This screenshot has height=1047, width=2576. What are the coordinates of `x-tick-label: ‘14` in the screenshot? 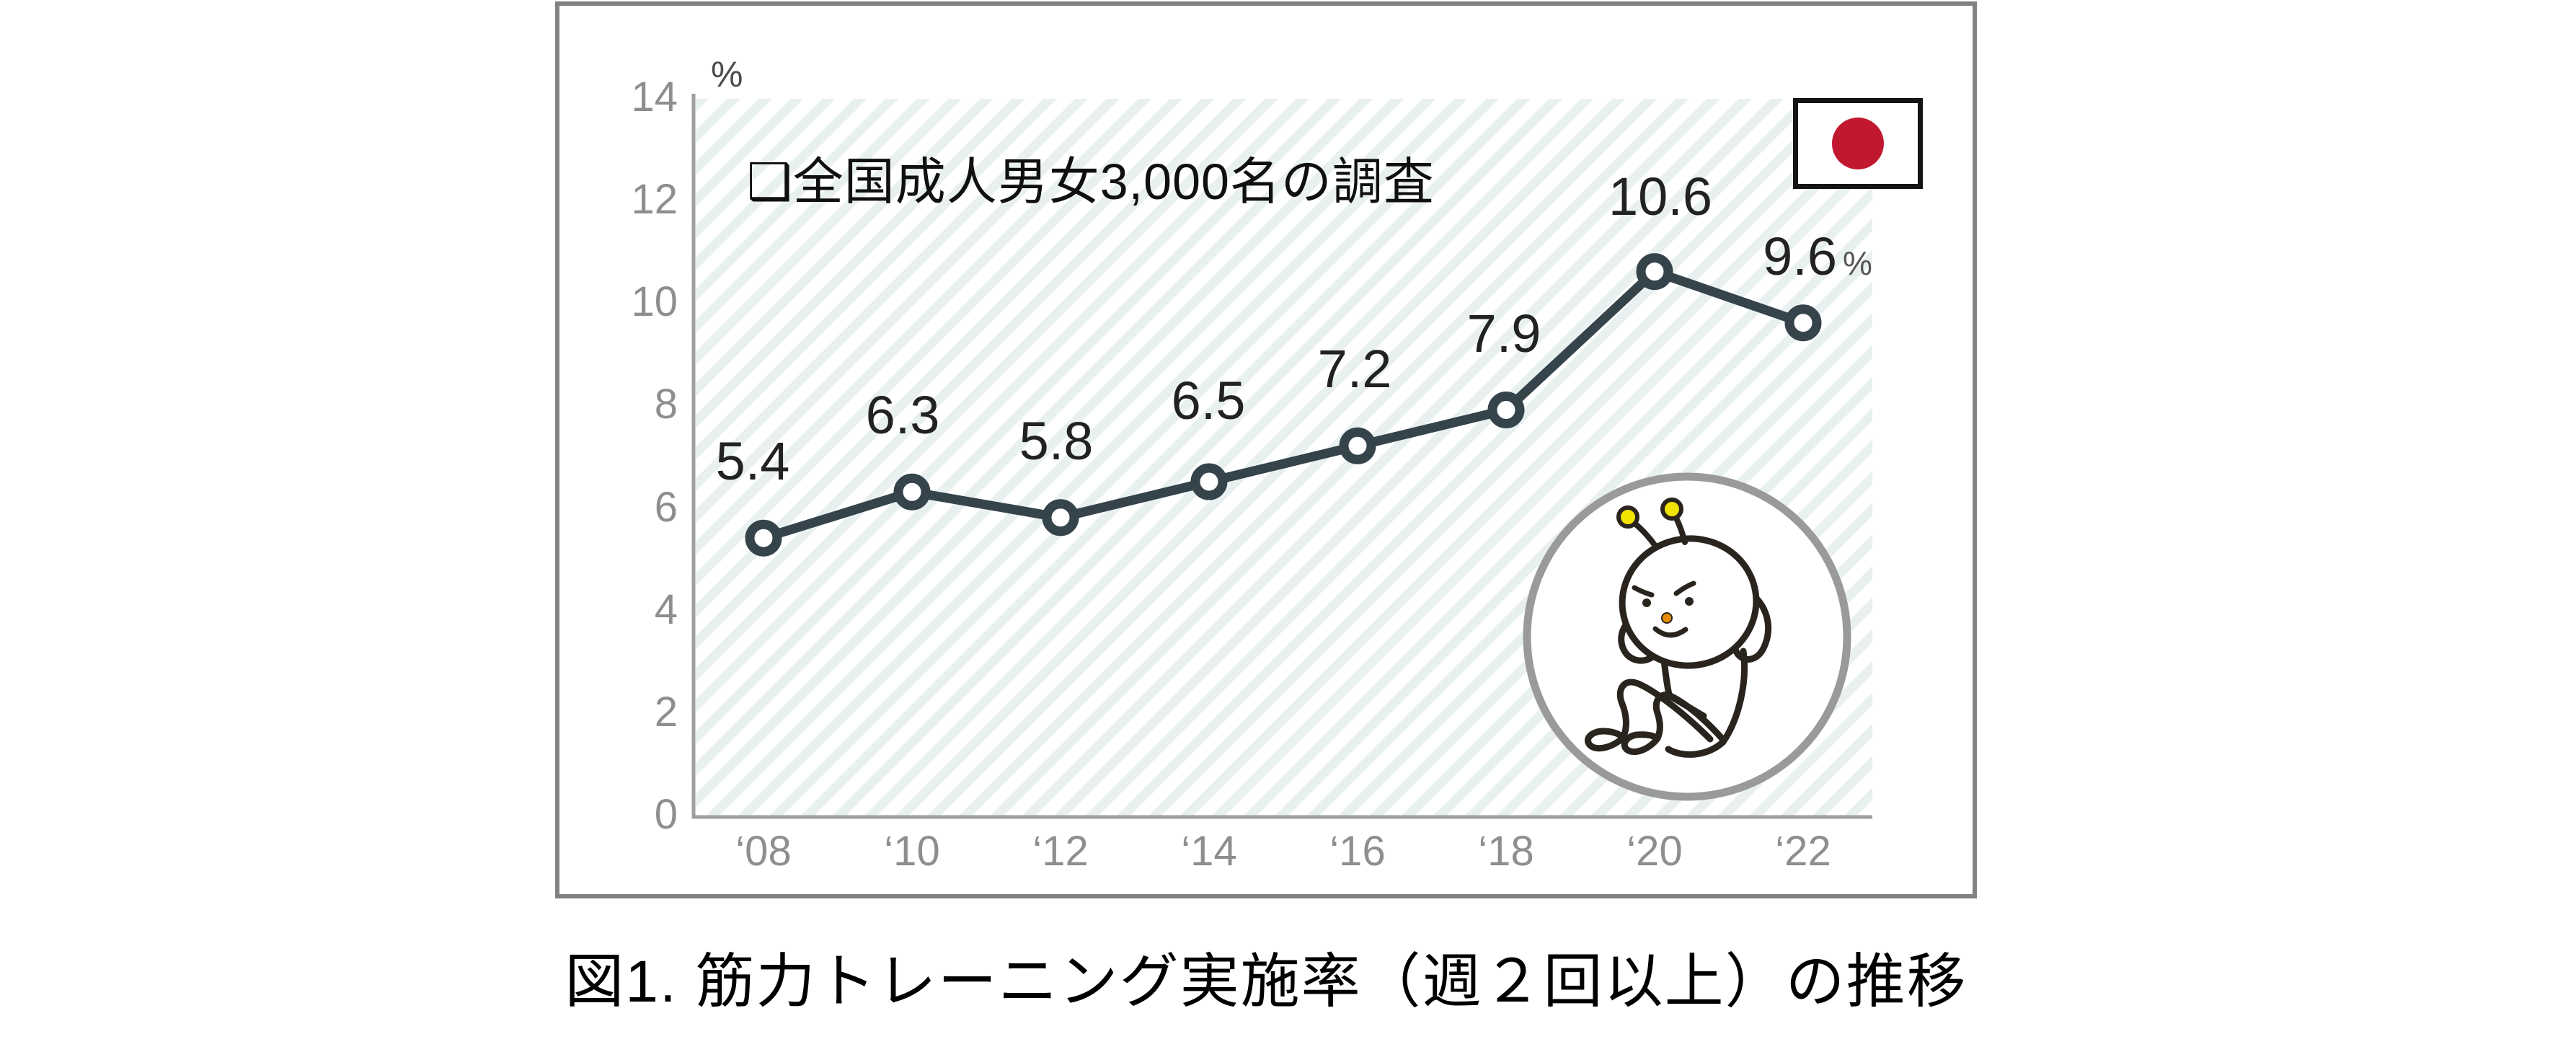 It's located at (1209, 851).